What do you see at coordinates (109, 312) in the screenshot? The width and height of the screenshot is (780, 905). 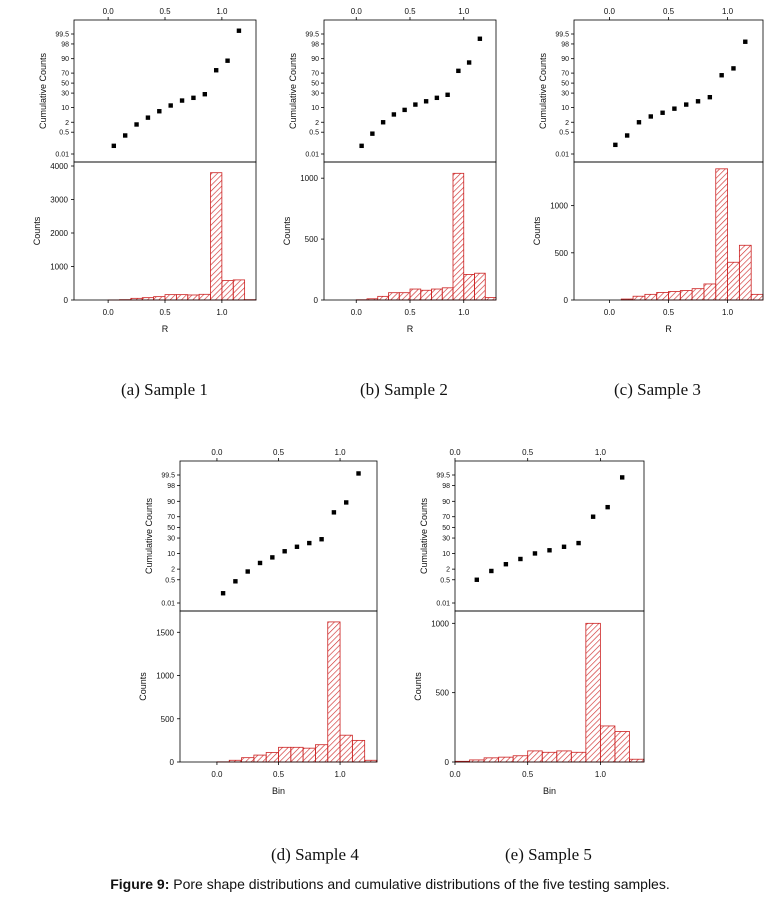 I see `x-tick-label: 0.0` at bounding box center [109, 312].